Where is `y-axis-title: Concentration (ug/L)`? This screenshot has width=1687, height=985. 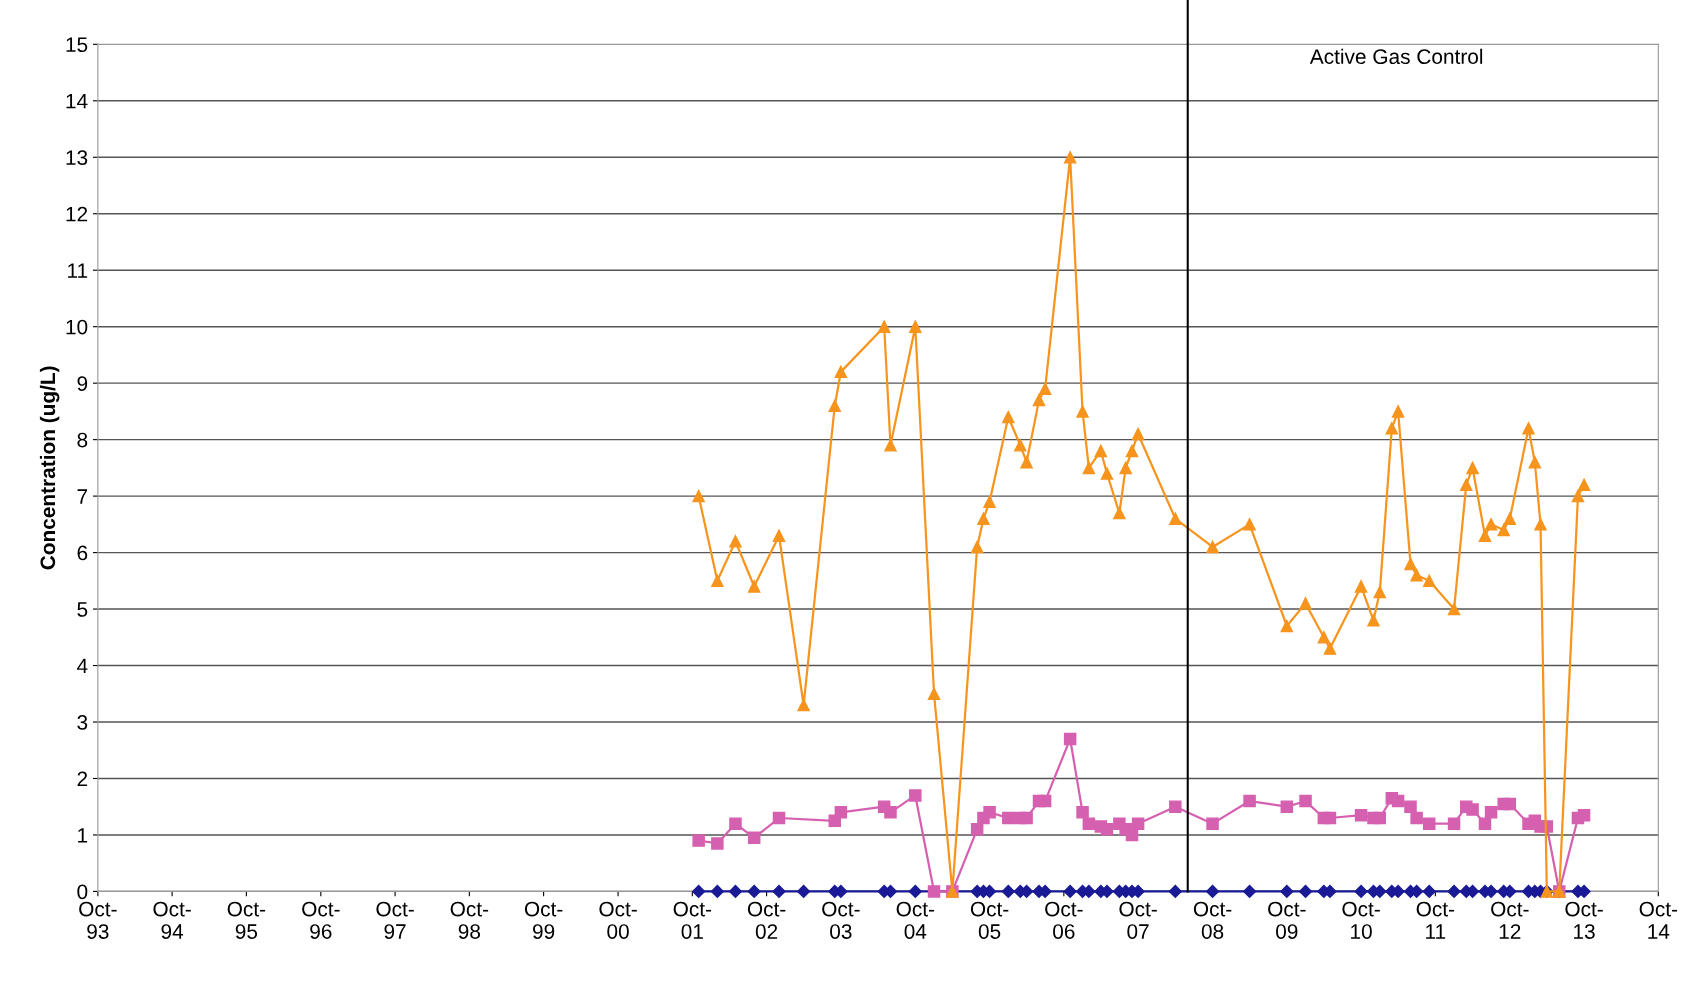
y-axis-title: Concentration (ug/L) is located at coordinates (49, 468).